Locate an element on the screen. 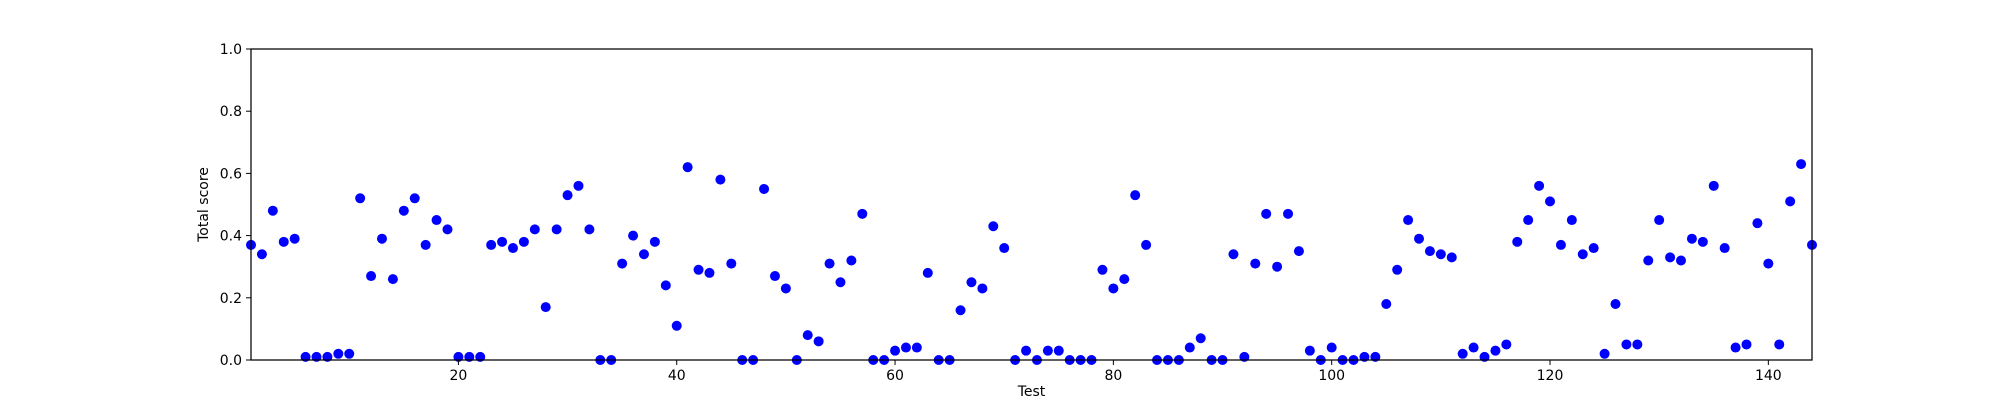  x-tick-label: 20 is located at coordinates (458, 376).